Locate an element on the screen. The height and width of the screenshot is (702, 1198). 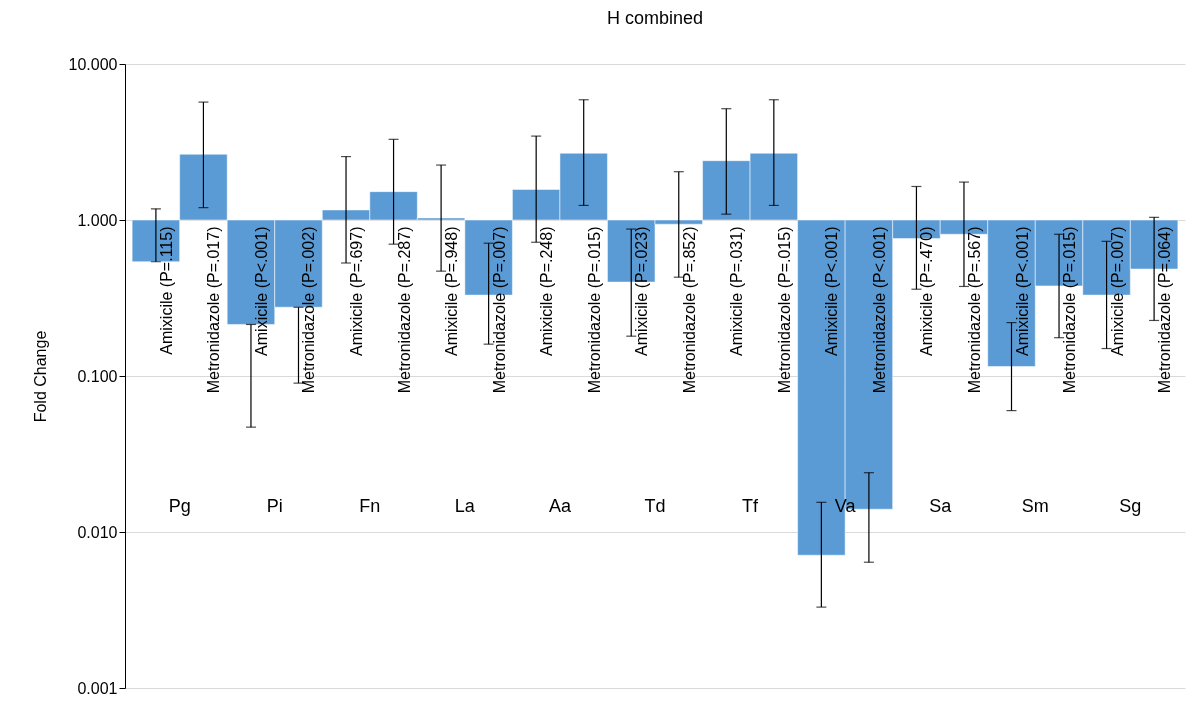
annotation: Td is located at coordinates (655, 506).